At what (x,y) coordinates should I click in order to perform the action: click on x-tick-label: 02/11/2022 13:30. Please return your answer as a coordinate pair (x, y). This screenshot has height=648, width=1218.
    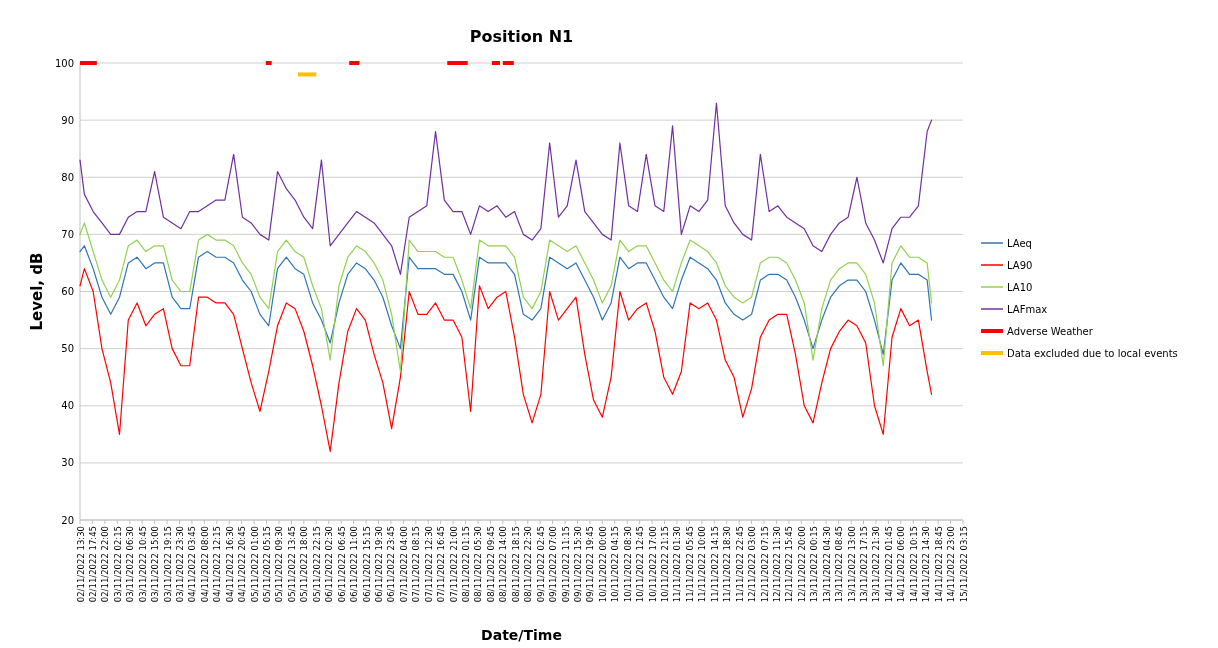
    Looking at the image, I should click on (80, 564).